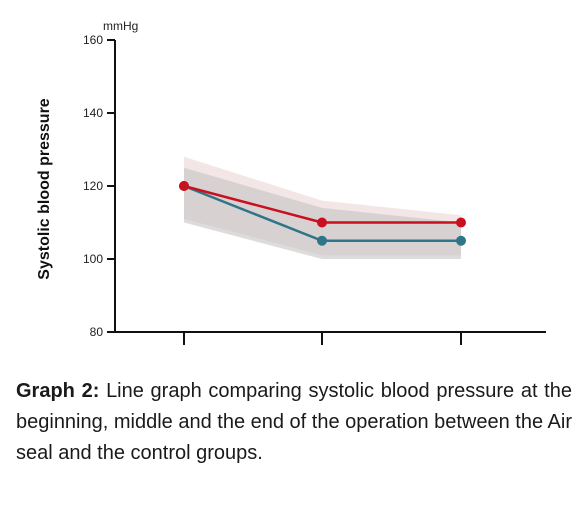 The height and width of the screenshot is (517, 585). Describe the element at coordinates (93, 113) in the screenshot. I see `y-tick-label-140: 140` at that location.